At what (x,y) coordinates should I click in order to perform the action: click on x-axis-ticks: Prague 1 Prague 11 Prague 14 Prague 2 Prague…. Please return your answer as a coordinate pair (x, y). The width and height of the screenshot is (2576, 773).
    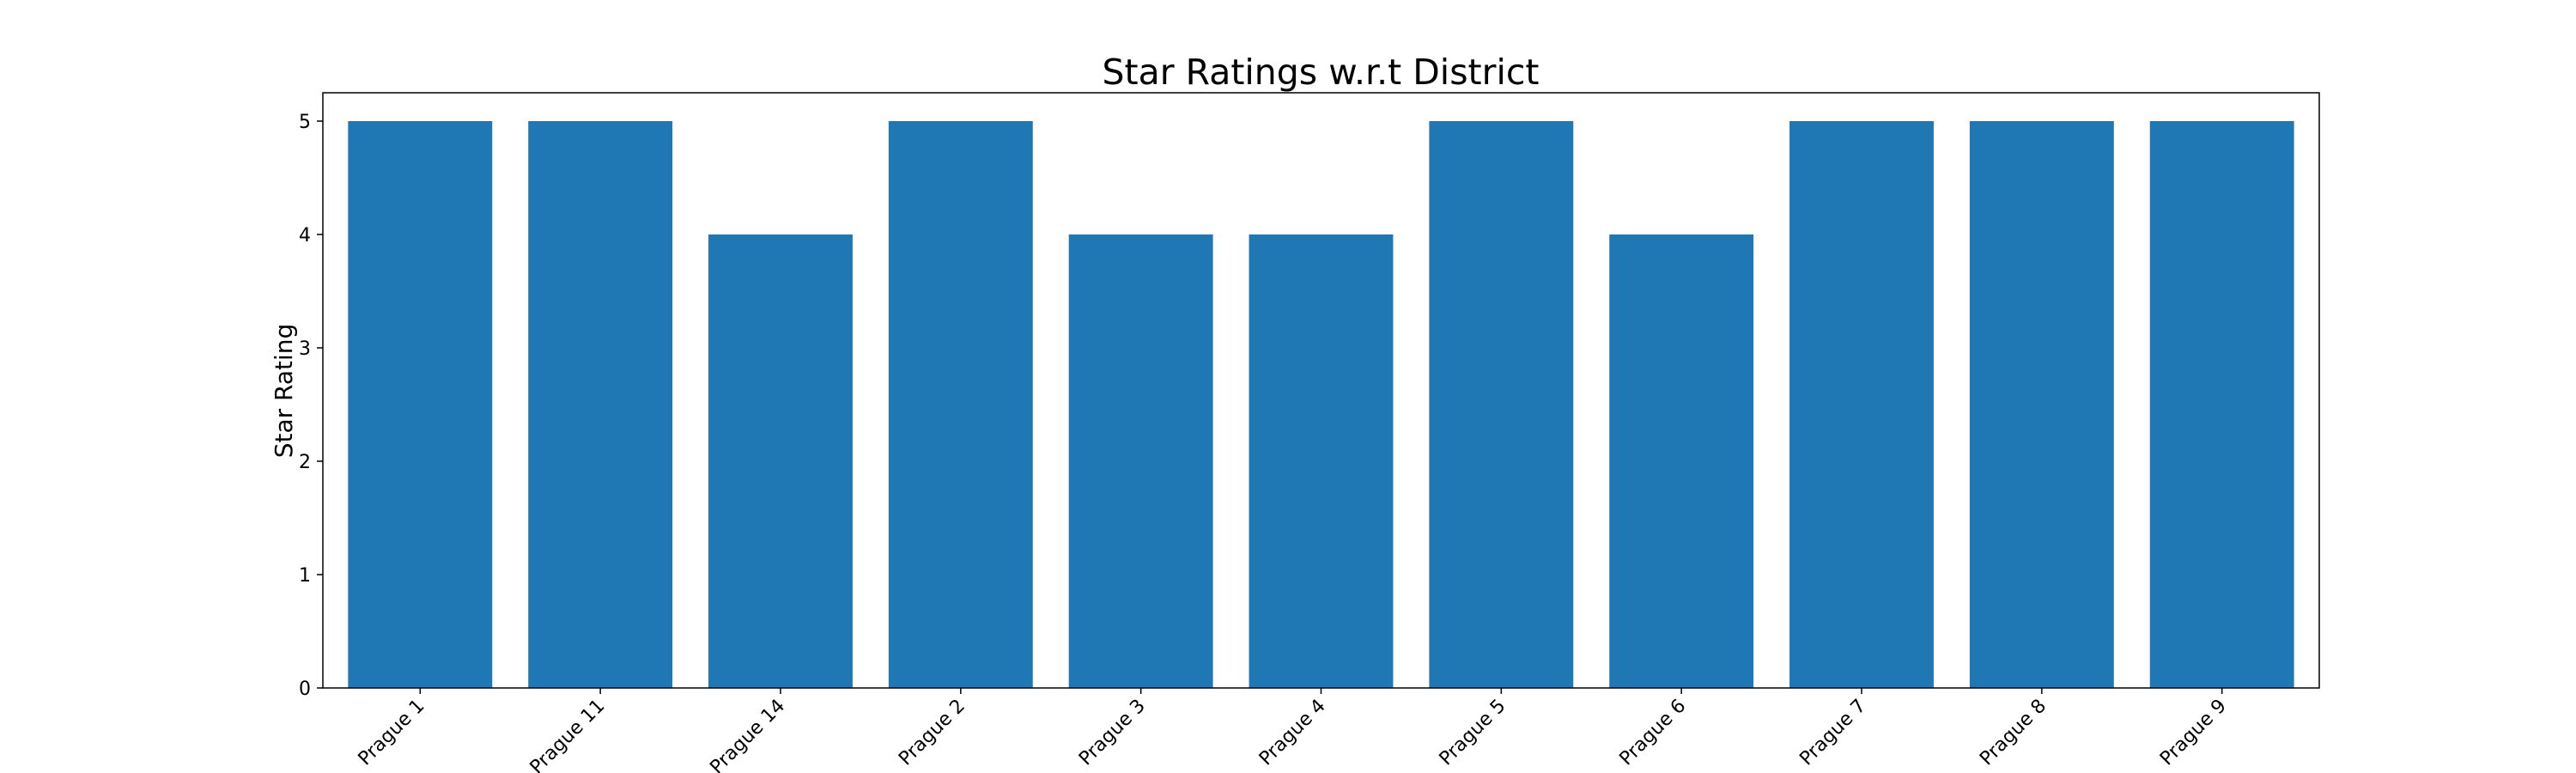
    Looking at the image, I should click on (1293, 730).